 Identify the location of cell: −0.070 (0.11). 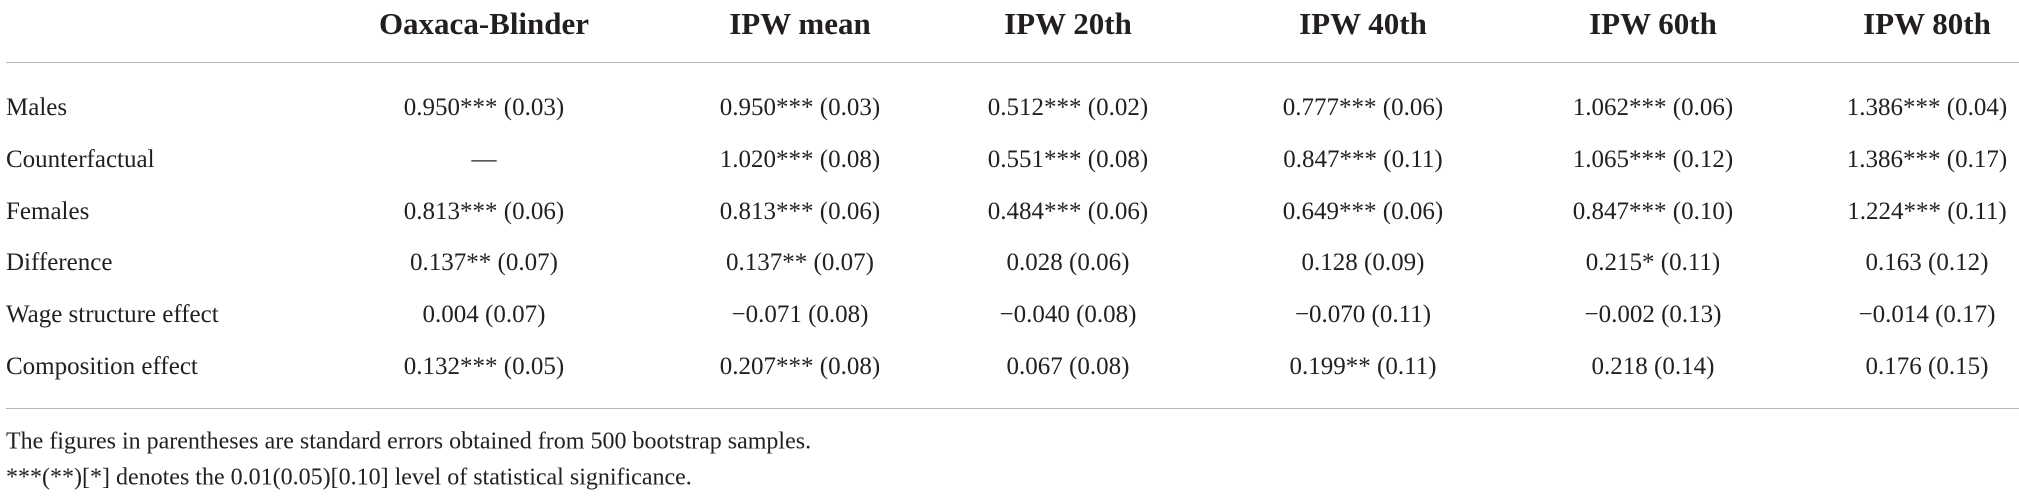
(1363, 315).